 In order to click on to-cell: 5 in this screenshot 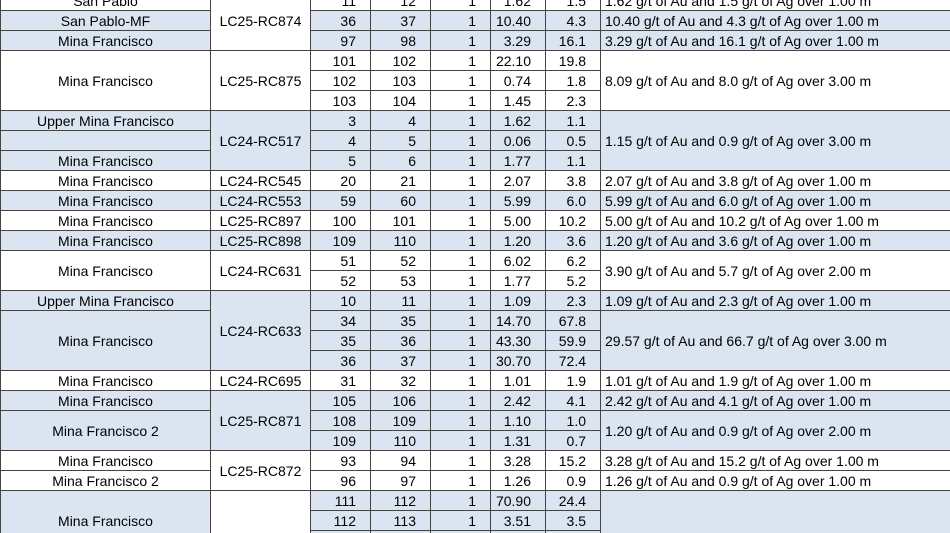, I will do `click(400, 140)`.